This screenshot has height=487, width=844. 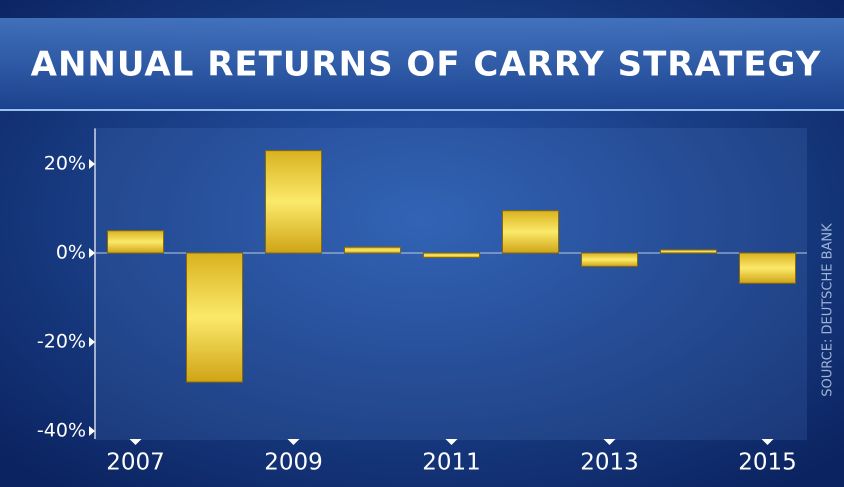 I want to click on y-tick-label: 20%, so click(x=65, y=164).